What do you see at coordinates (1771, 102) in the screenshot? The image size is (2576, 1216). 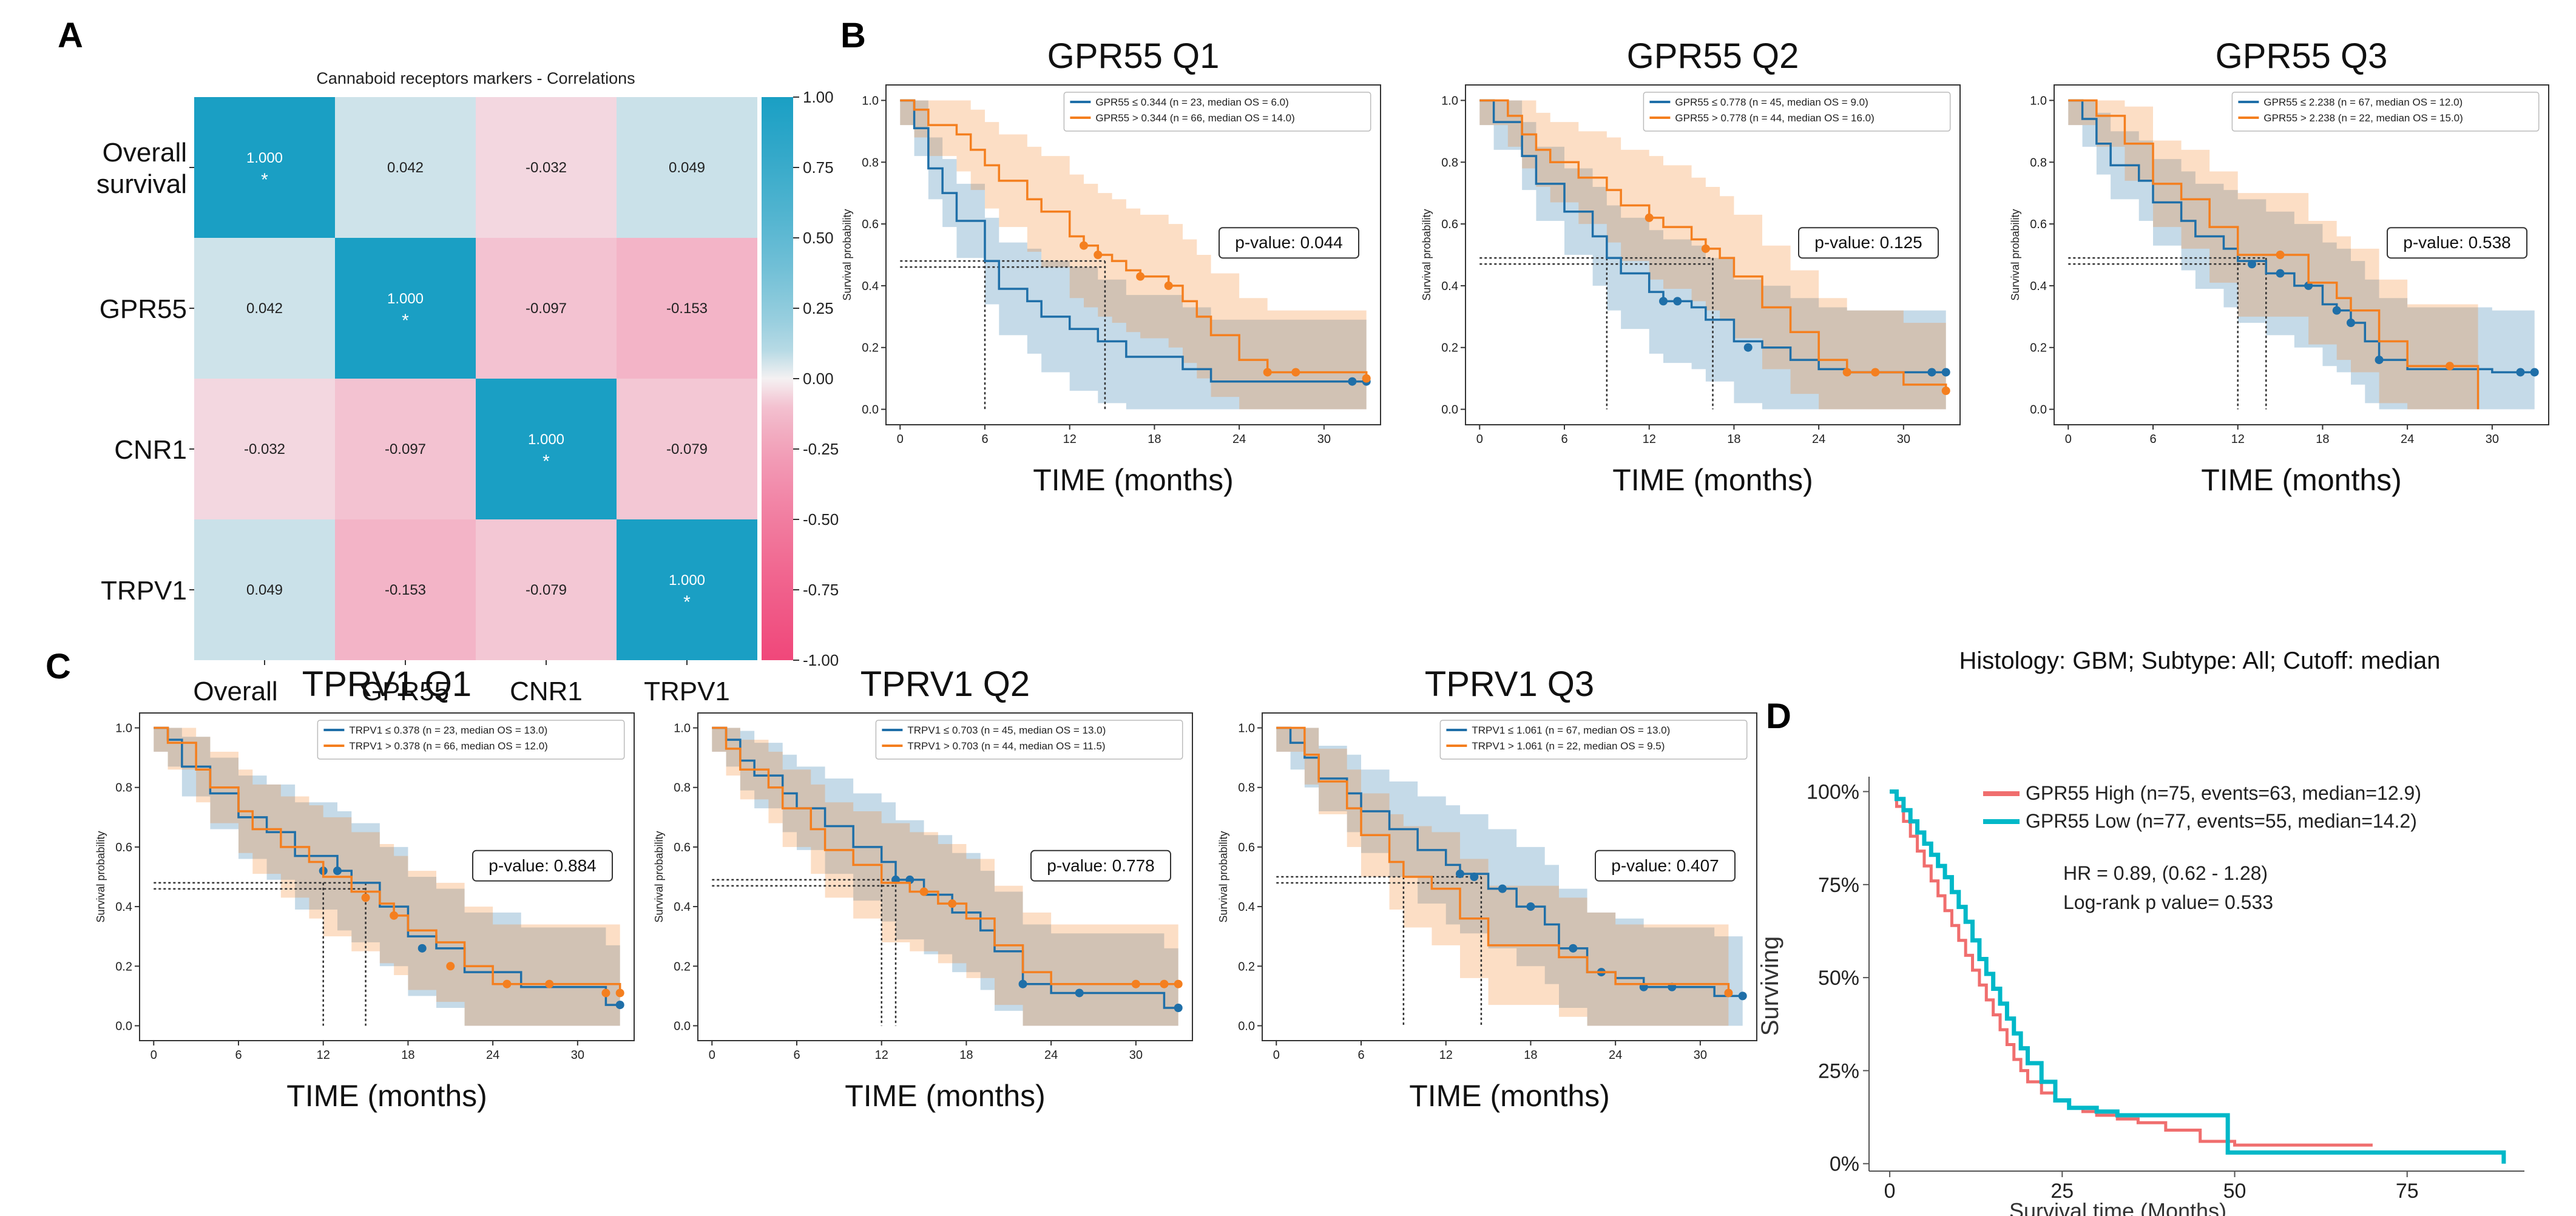 I see `legend-entry: GPR55 ≤ 0.778 (n = 45, median OS = 9.0)` at bounding box center [1771, 102].